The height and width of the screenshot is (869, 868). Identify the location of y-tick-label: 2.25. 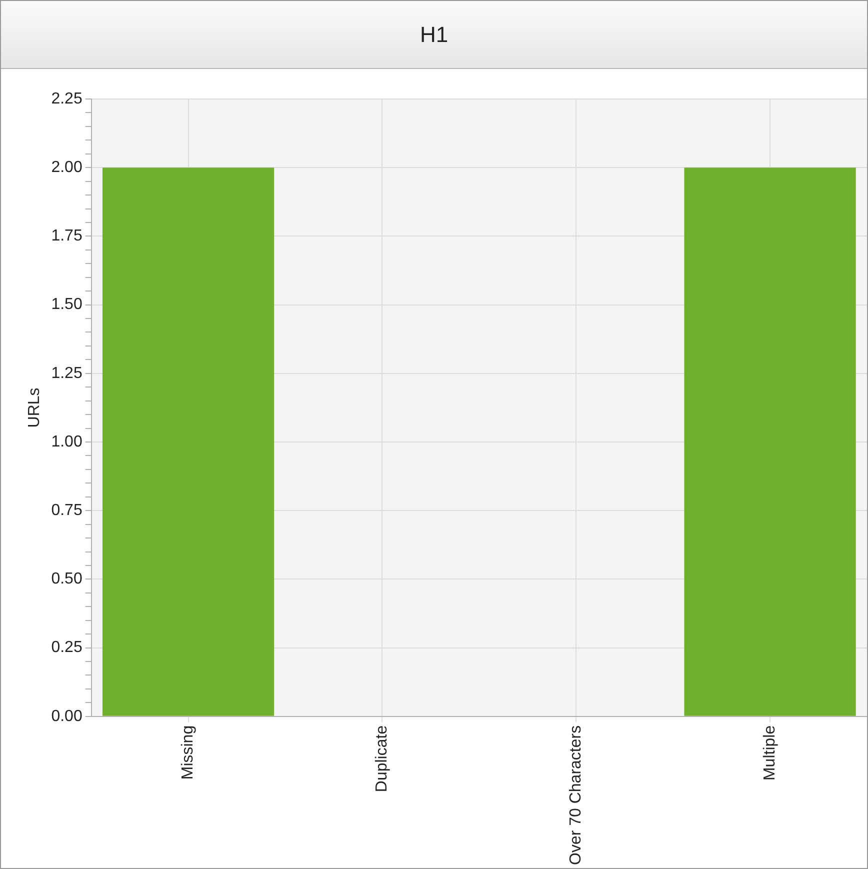
(66, 99).